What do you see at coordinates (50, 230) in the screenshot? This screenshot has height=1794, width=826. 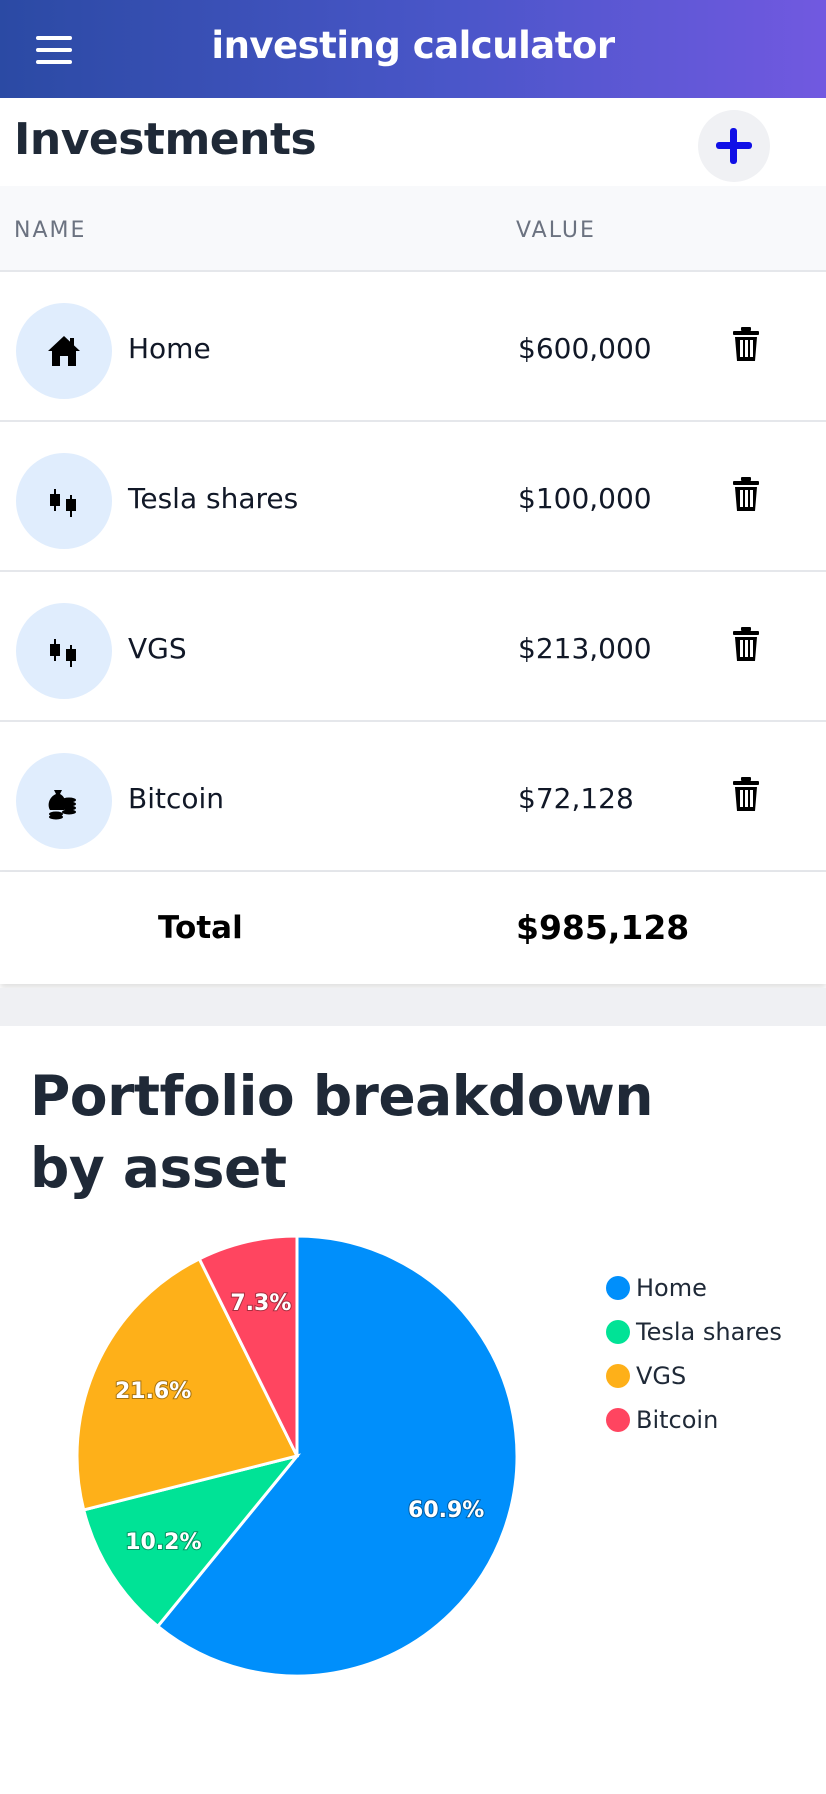 I see `column-header-name: NAME` at bounding box center [50, 230].